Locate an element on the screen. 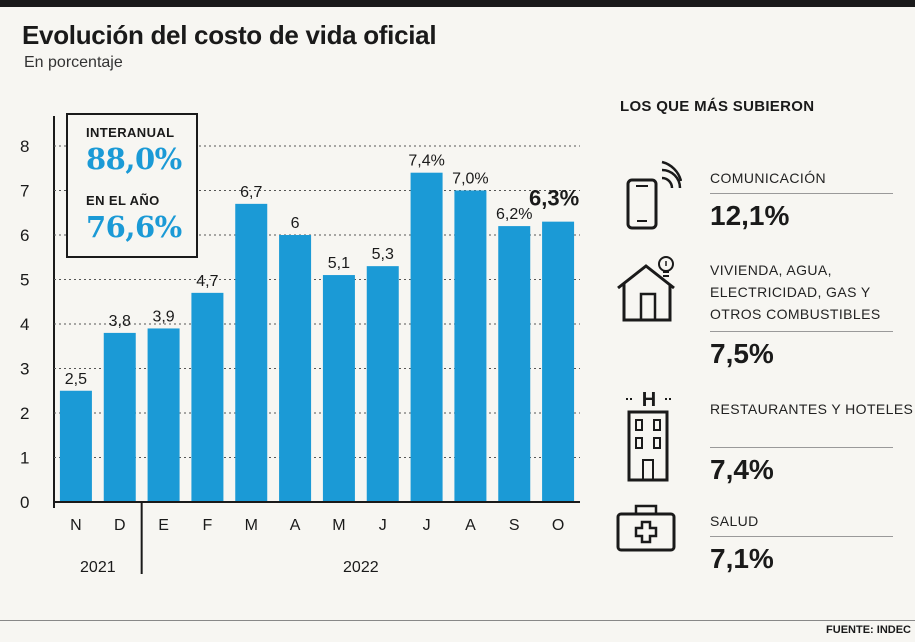 The width and height of the screenshot is (915, 642). source-note: FUENTE: INDEC is located at coordinates (868, 630).